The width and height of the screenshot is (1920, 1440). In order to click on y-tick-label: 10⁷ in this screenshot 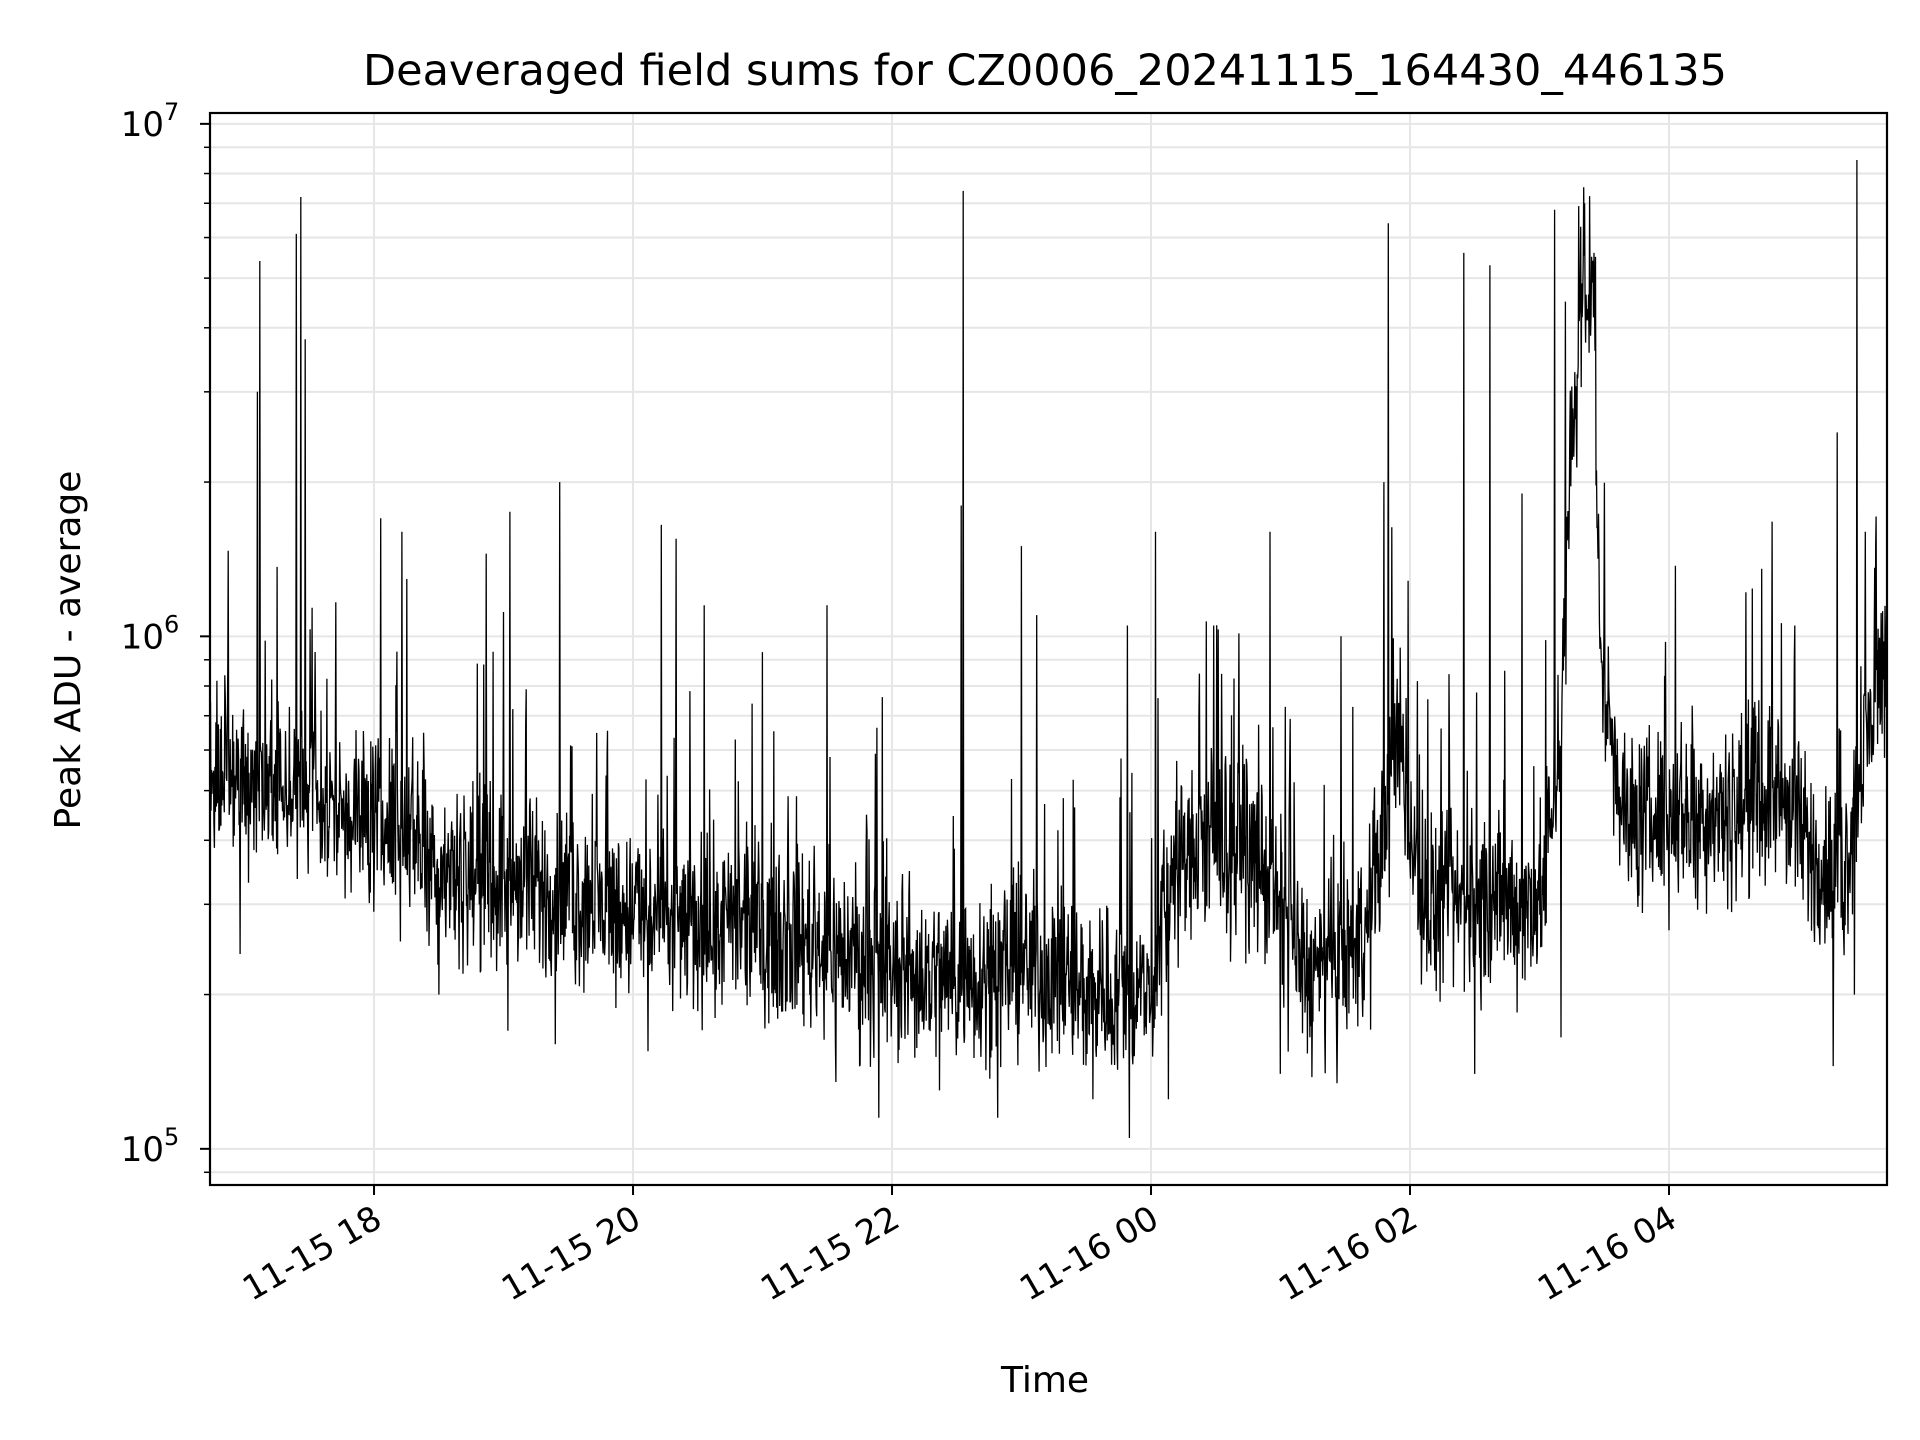, I will do `click(150, 121)`.